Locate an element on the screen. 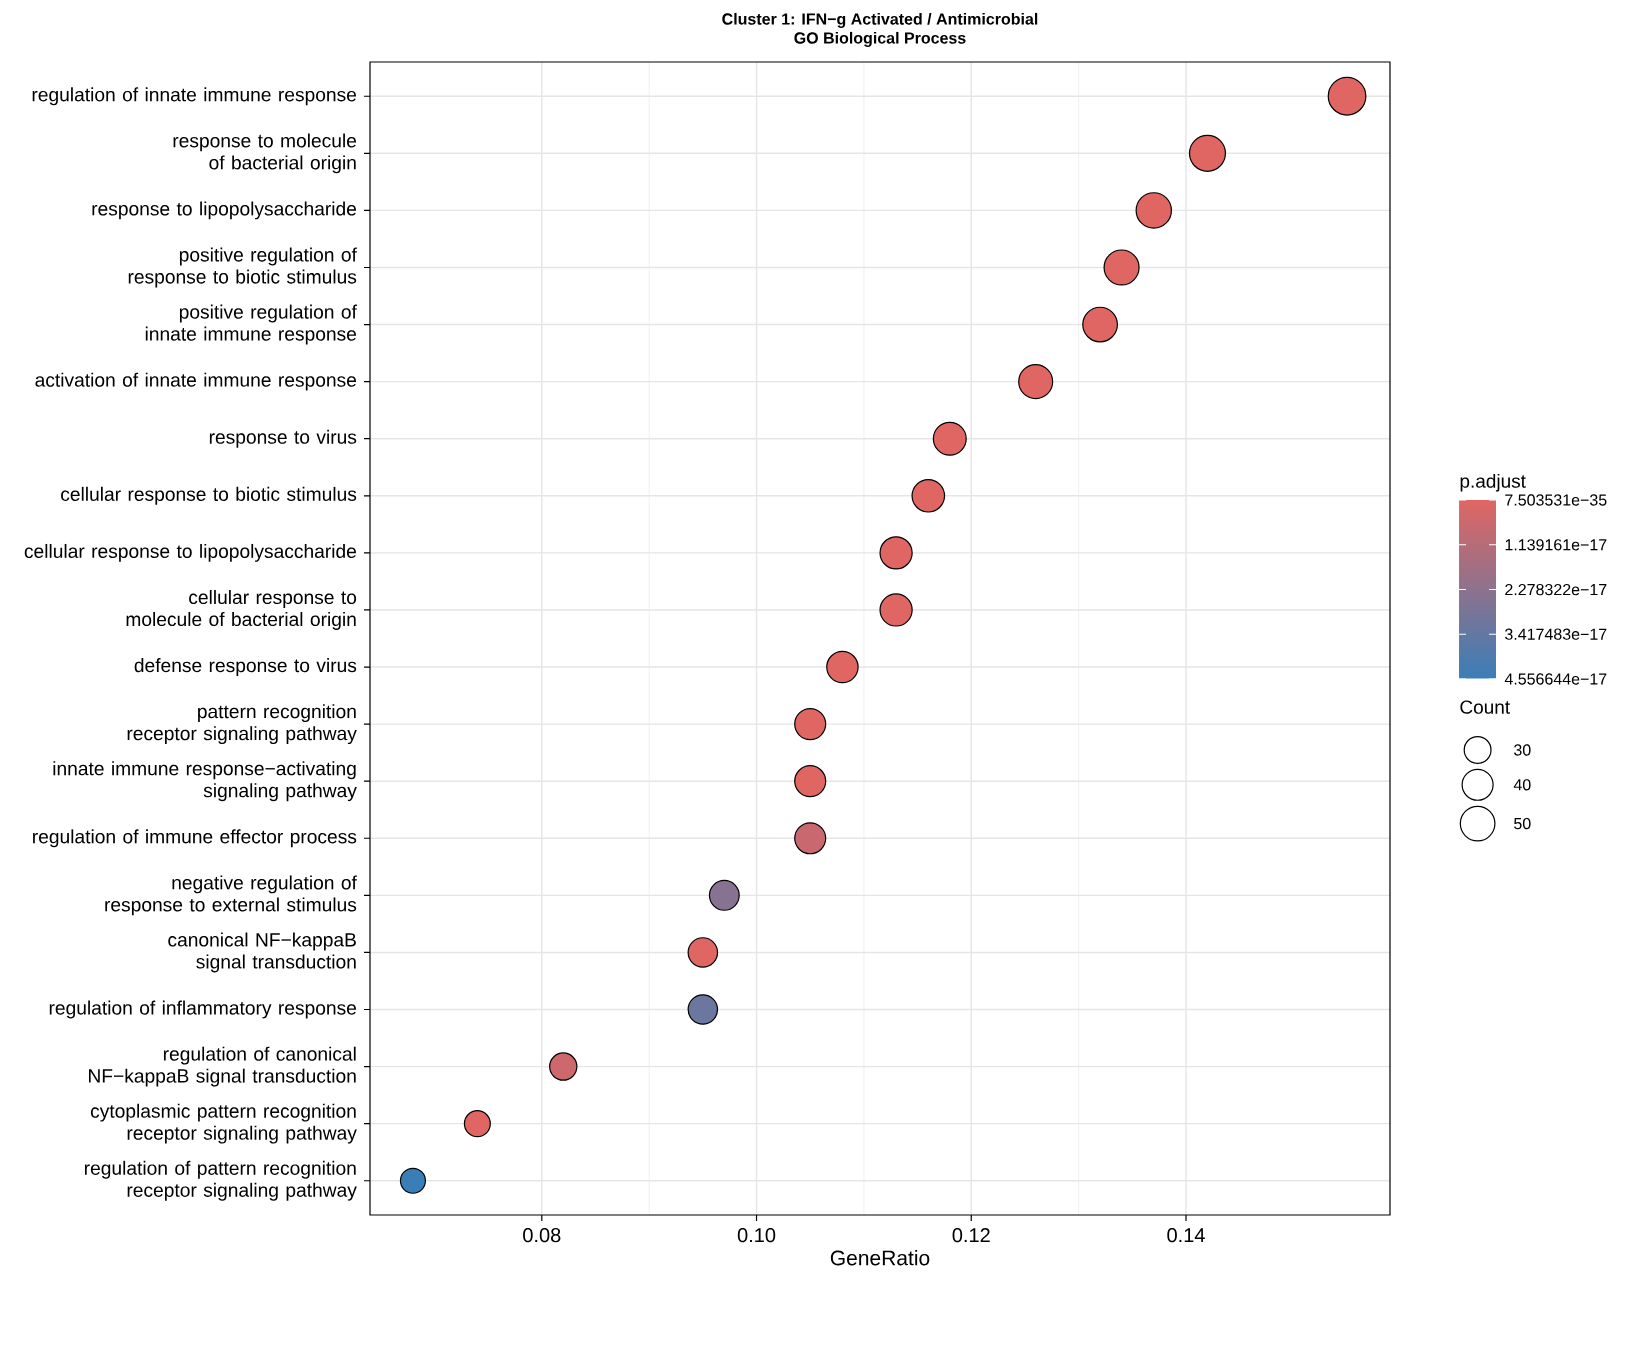 The image size is (1650, 1350). y-tick-label: cytoplasmic pattern recognition receptor signaling pathway is located at coordinates (223, 1123).